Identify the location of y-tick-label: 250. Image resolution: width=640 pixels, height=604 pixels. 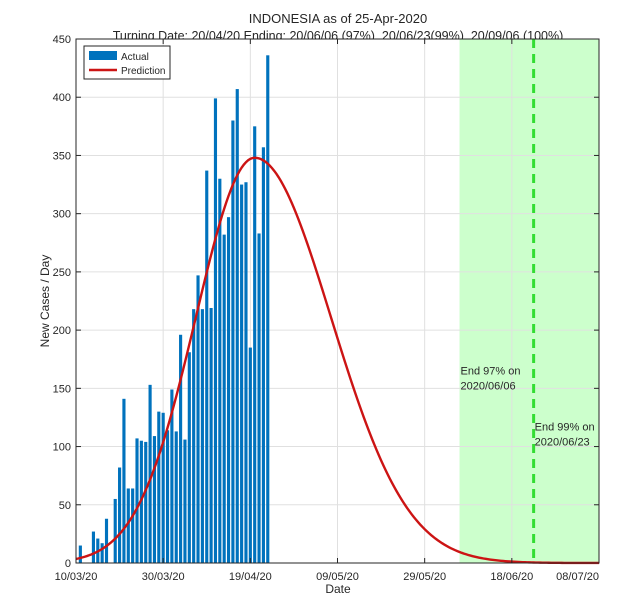
(62, 273).